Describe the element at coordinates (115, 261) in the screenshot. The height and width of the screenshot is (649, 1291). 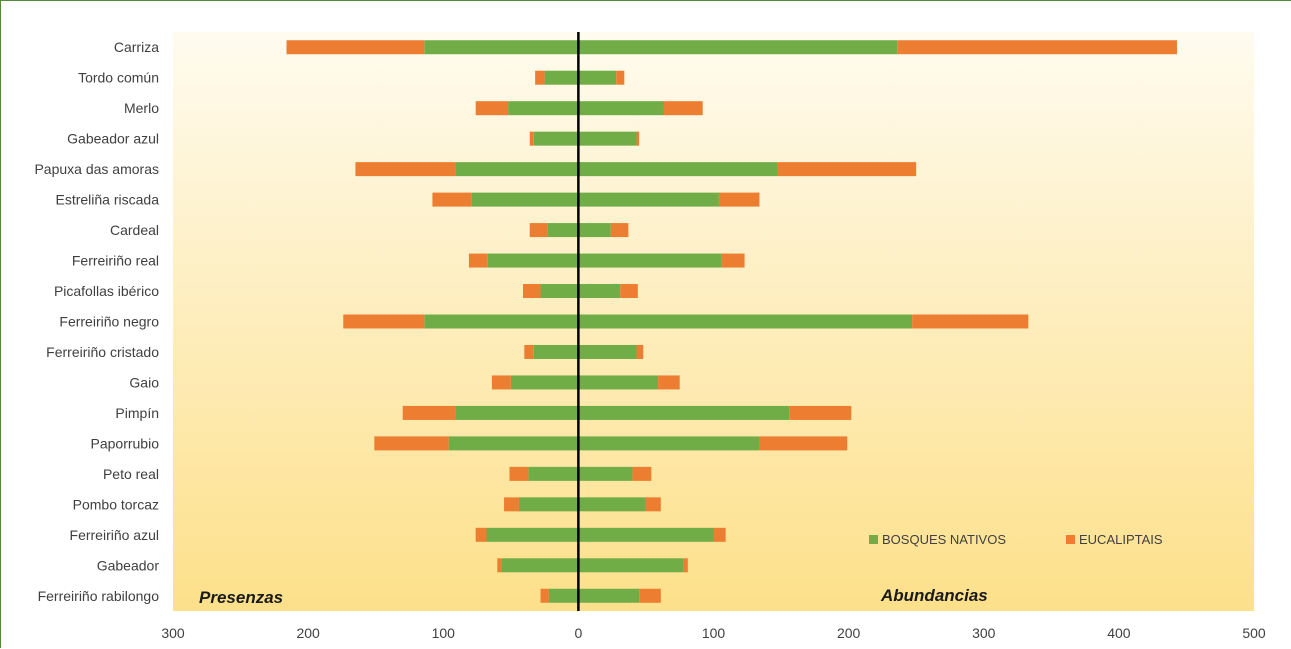
I see `category-label-ferreirino-real: Ferreiriño real` at that location.